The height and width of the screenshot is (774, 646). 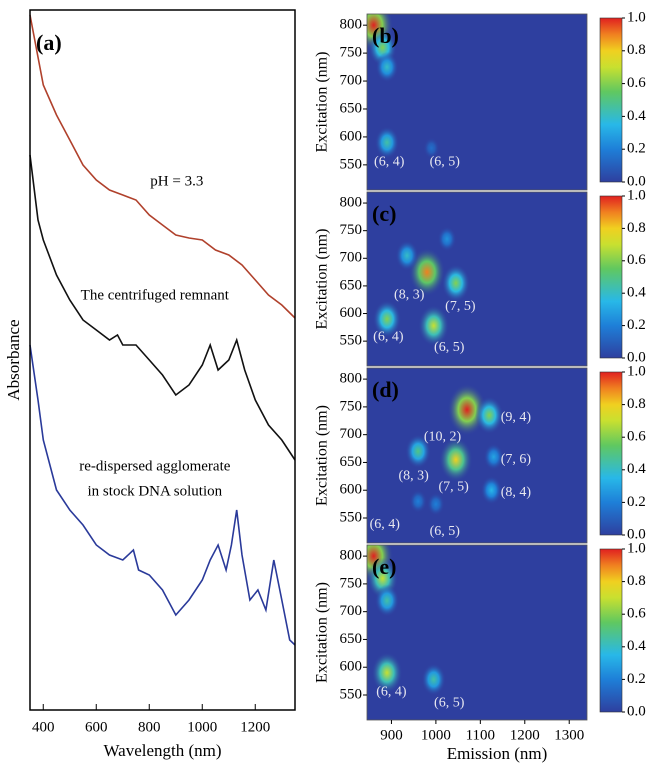 I want to click on annotation: pH = 3.3, so click(x=176, y=181).